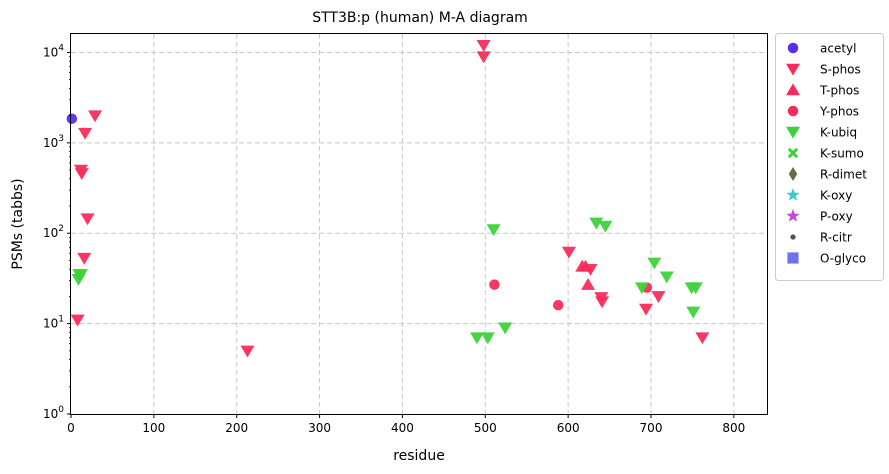  What do you see at coordinates (71, 428) in the screenshot?
I see `x-tick-label: 0` at bounding box center [71, 428].